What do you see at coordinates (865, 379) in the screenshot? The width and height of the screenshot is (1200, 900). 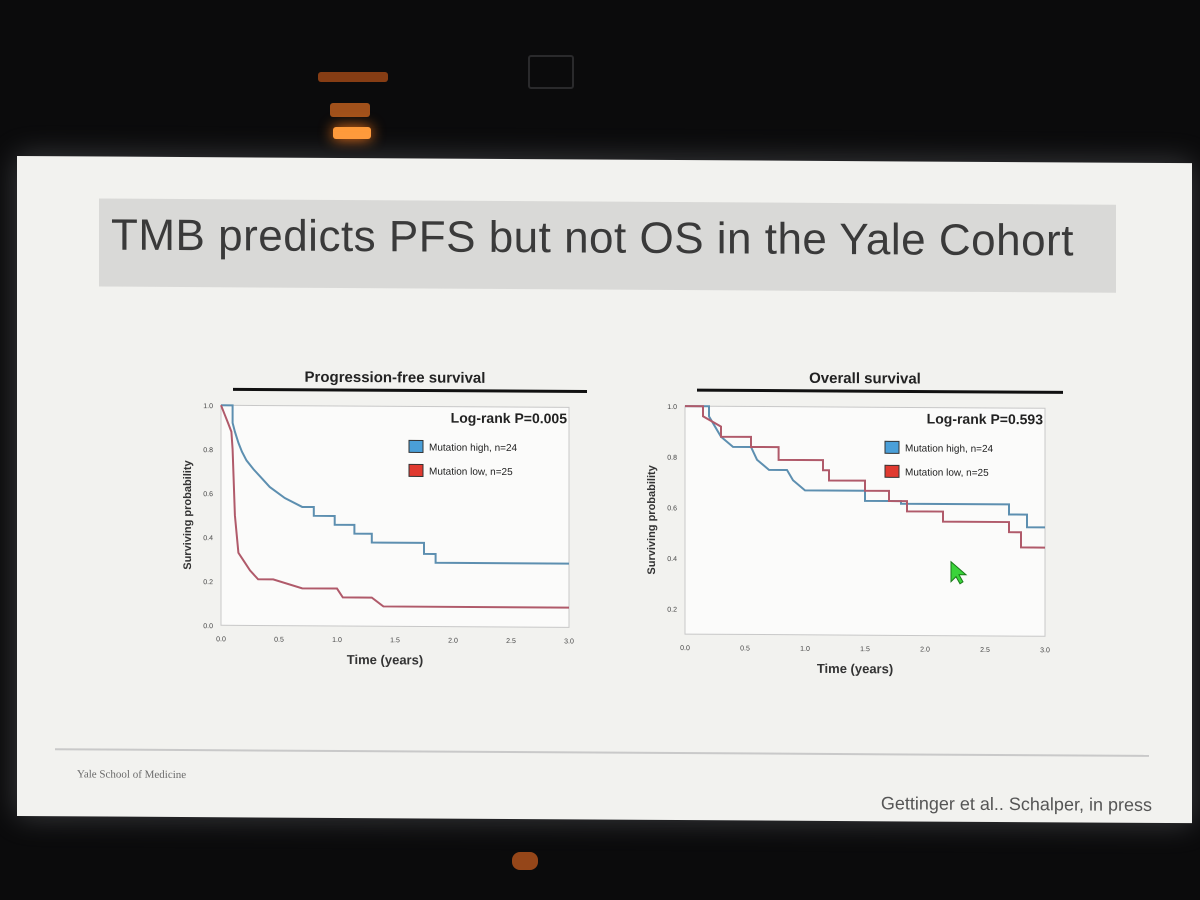 I see `chart-title: Overall survival` at bounding box center [865, 379].